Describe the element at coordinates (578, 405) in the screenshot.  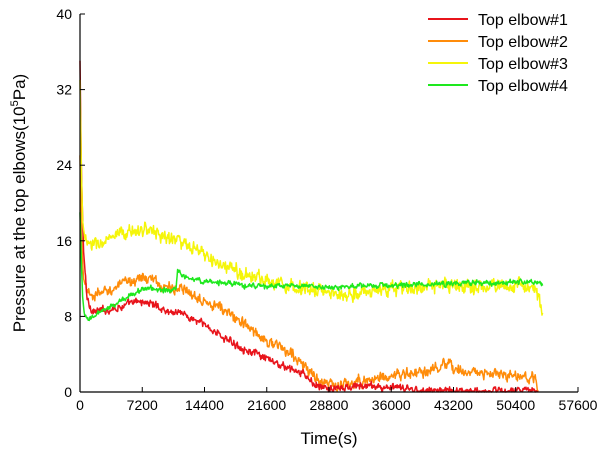
I see `x-tick-label: 57600` at that location.